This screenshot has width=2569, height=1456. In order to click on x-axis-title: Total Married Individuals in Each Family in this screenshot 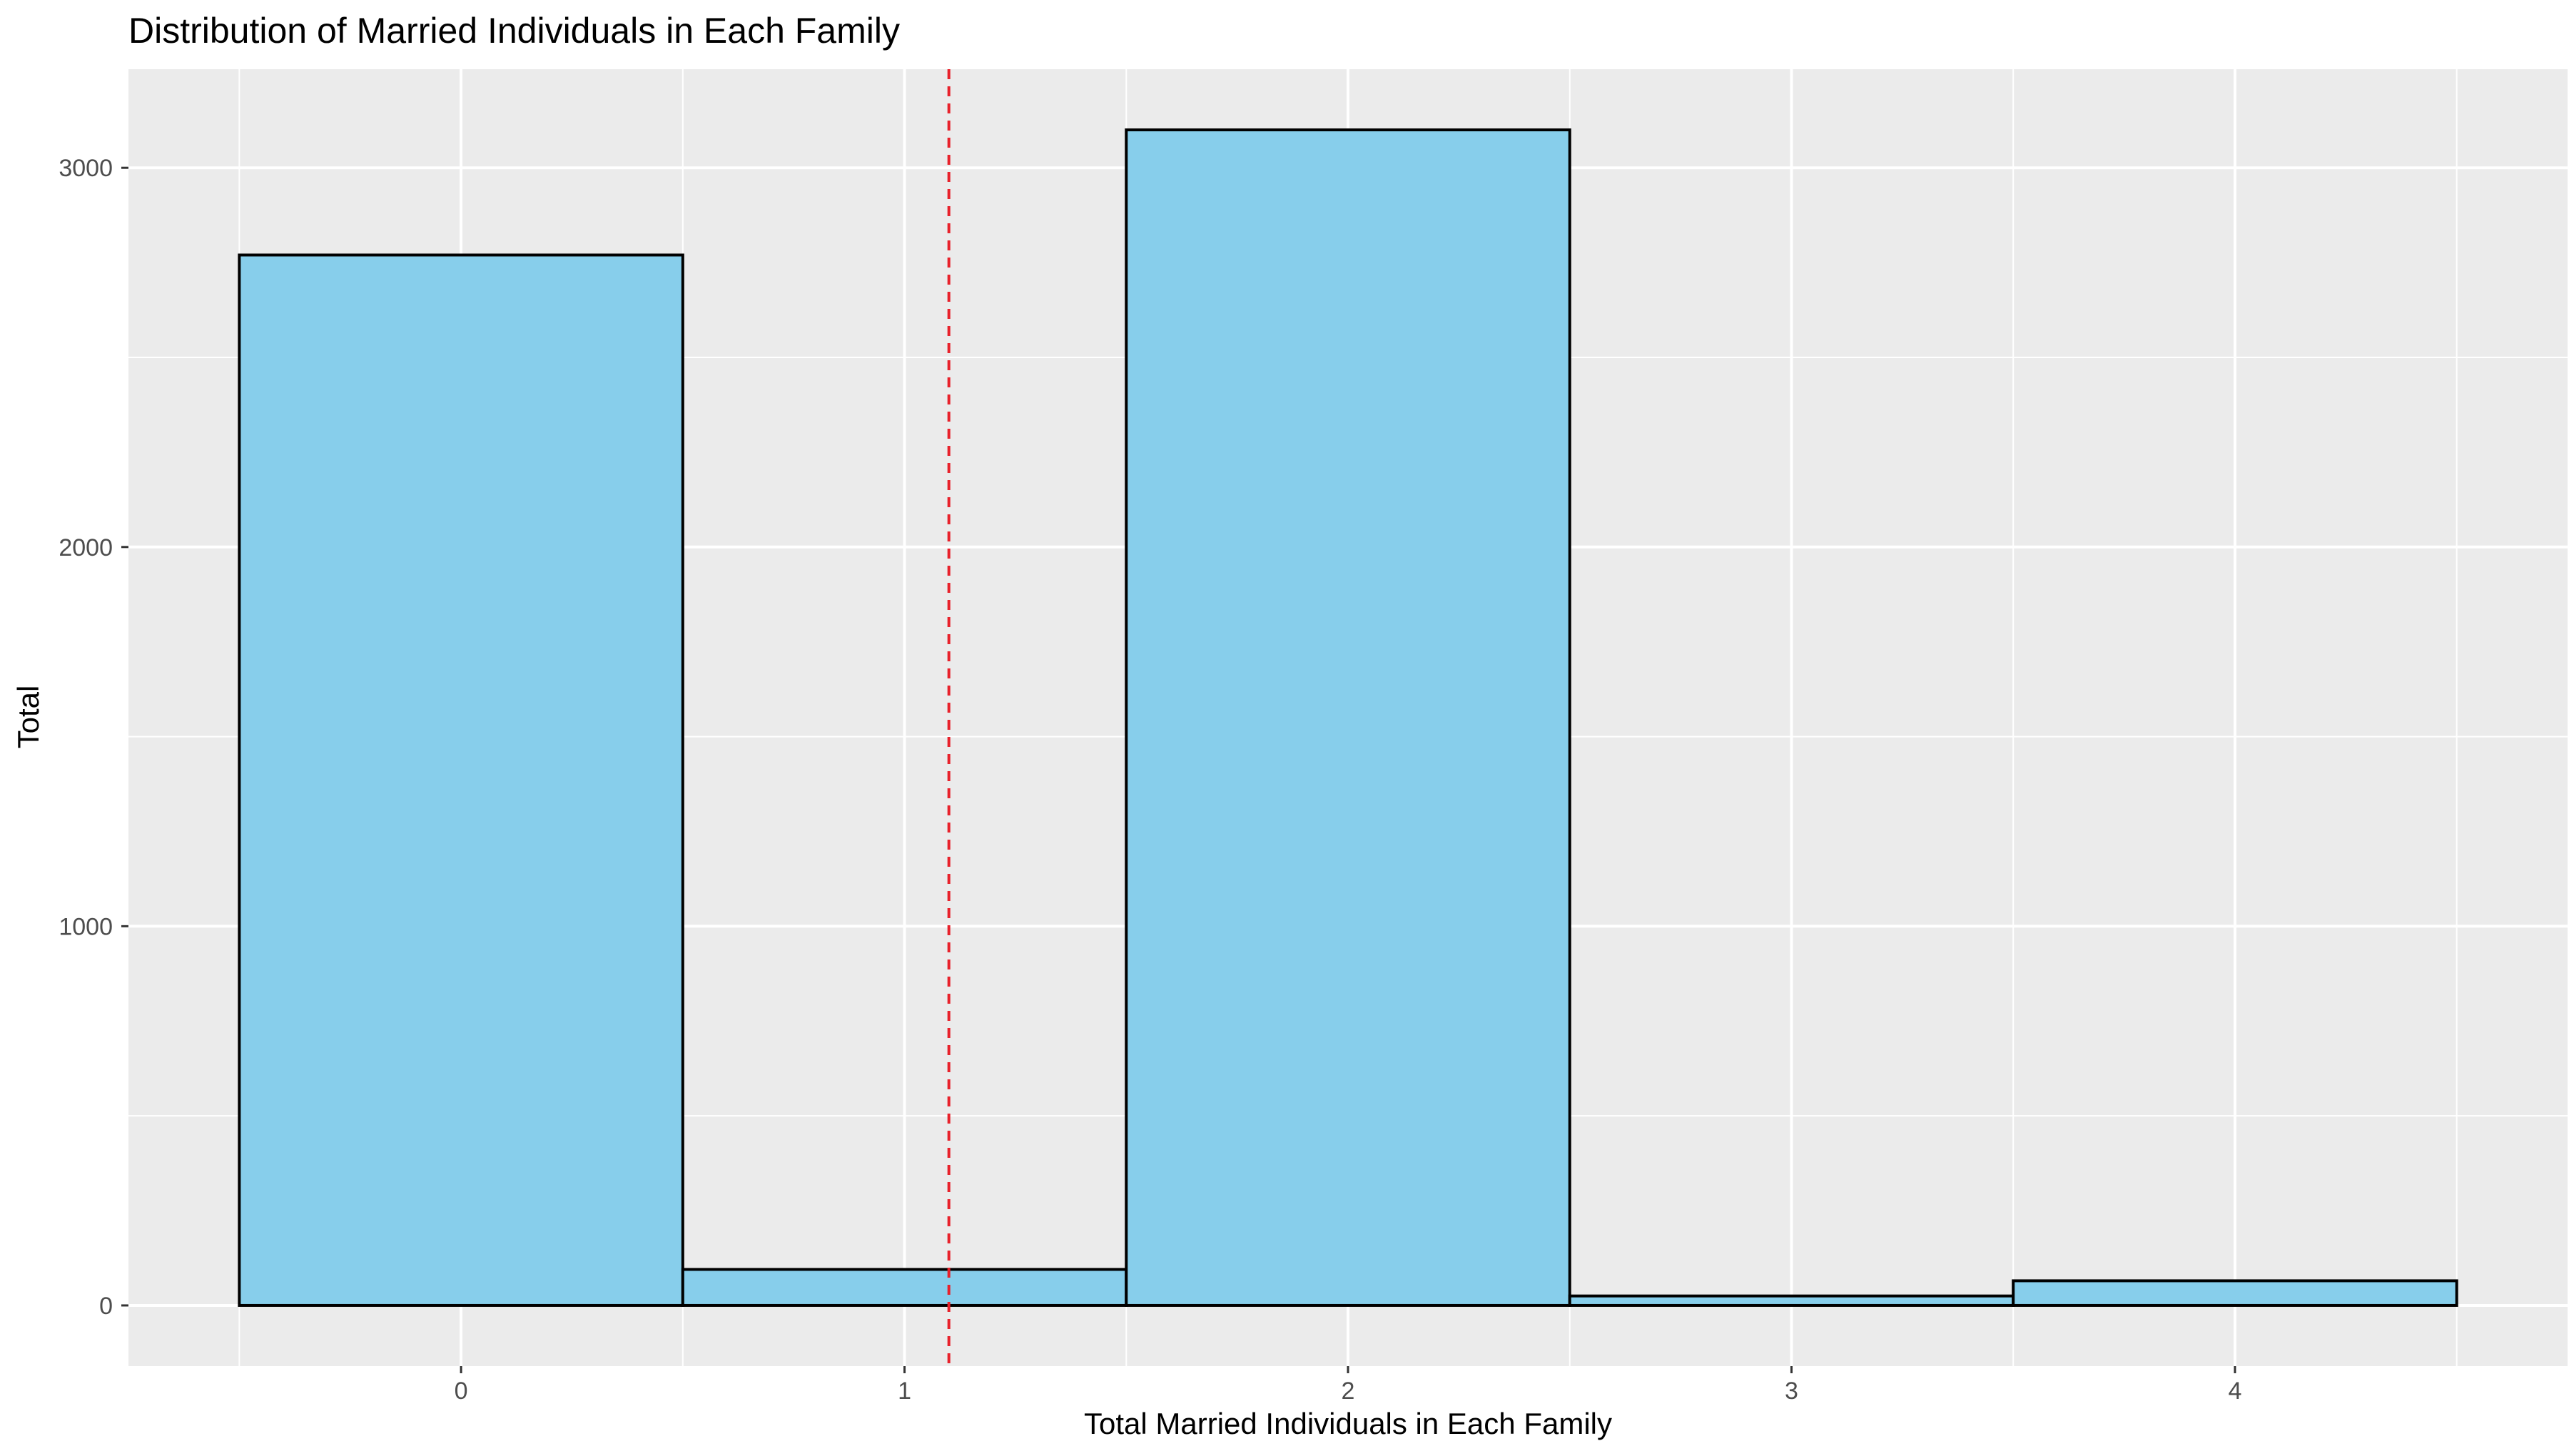, I will do `click(1348, 1423)`.